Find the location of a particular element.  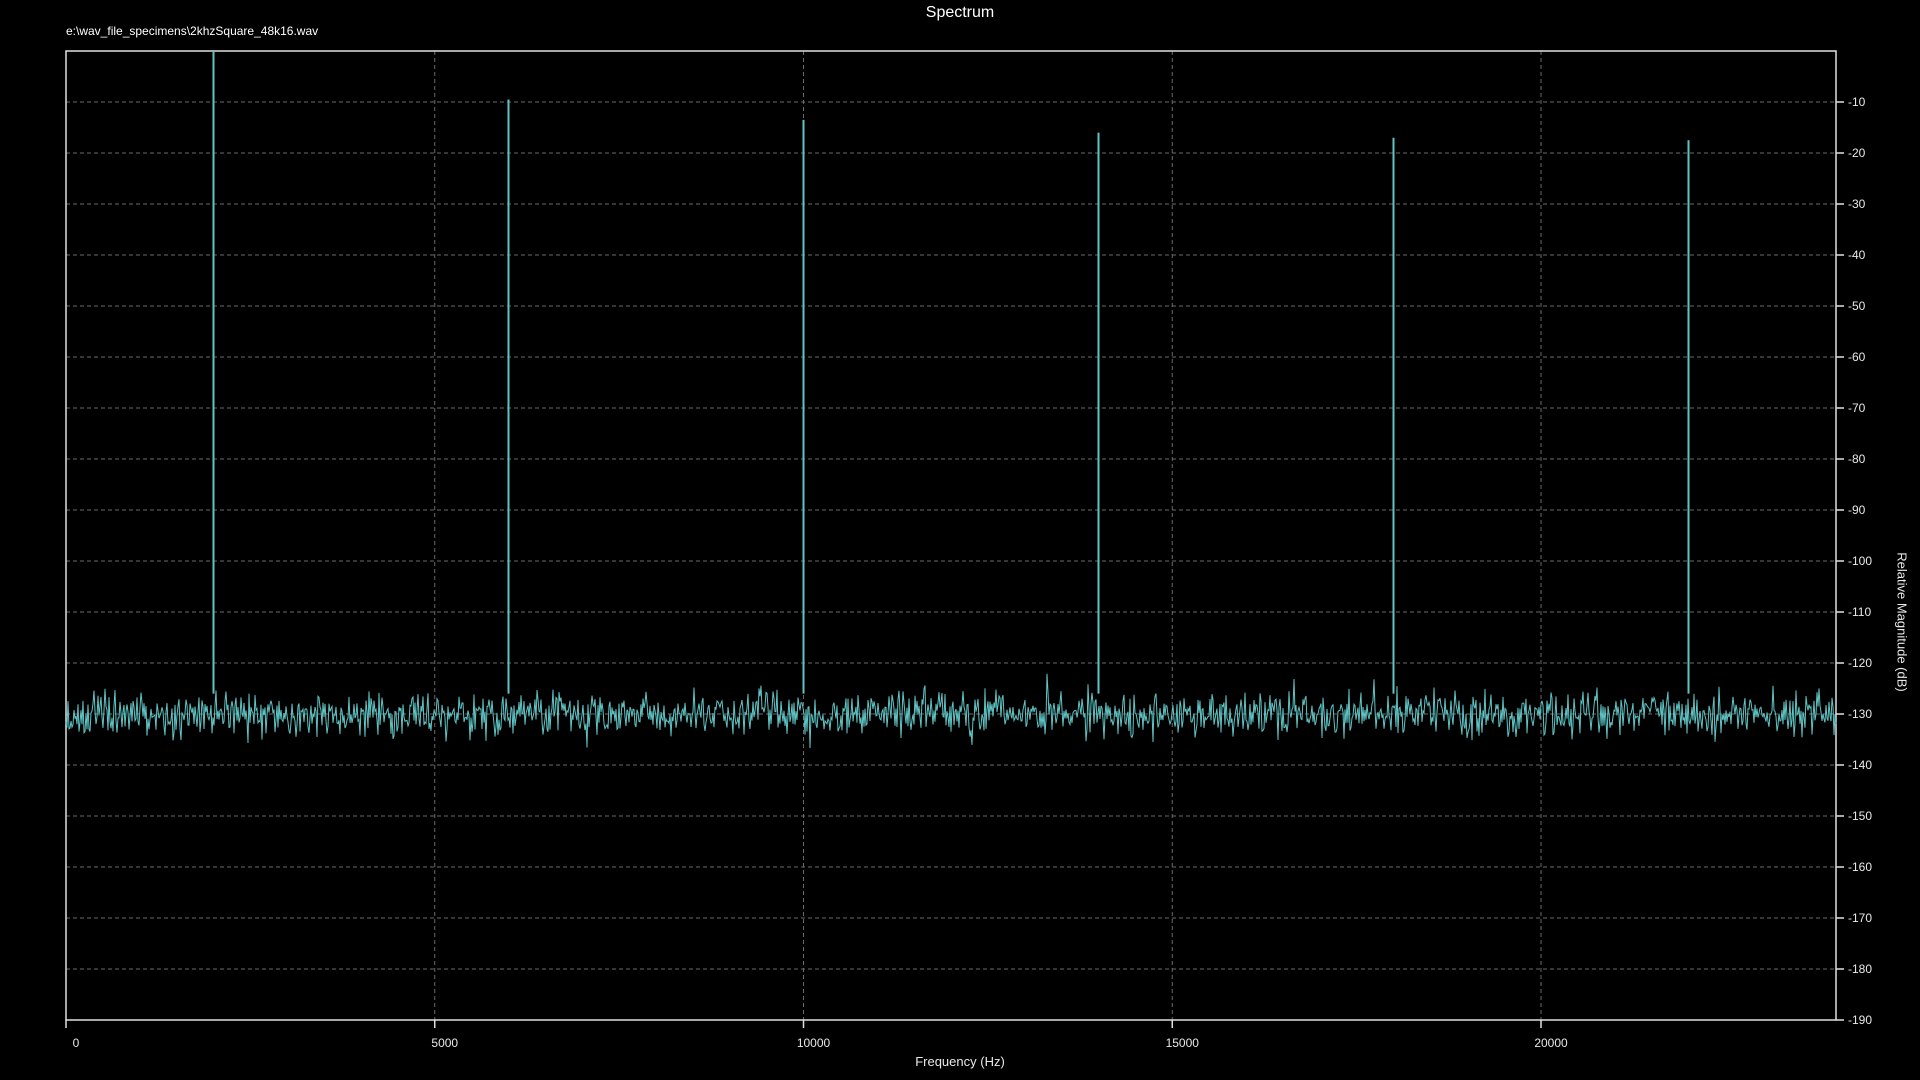

y-tick-label: -30 is located at coordinates (1857, 204).